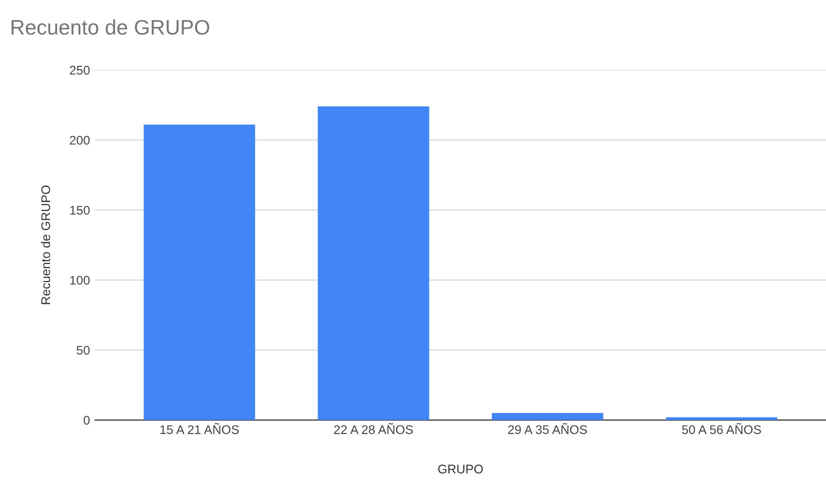  I want to click on x-tick-label: 50 A 56 AÑOS, so click(721, 428).